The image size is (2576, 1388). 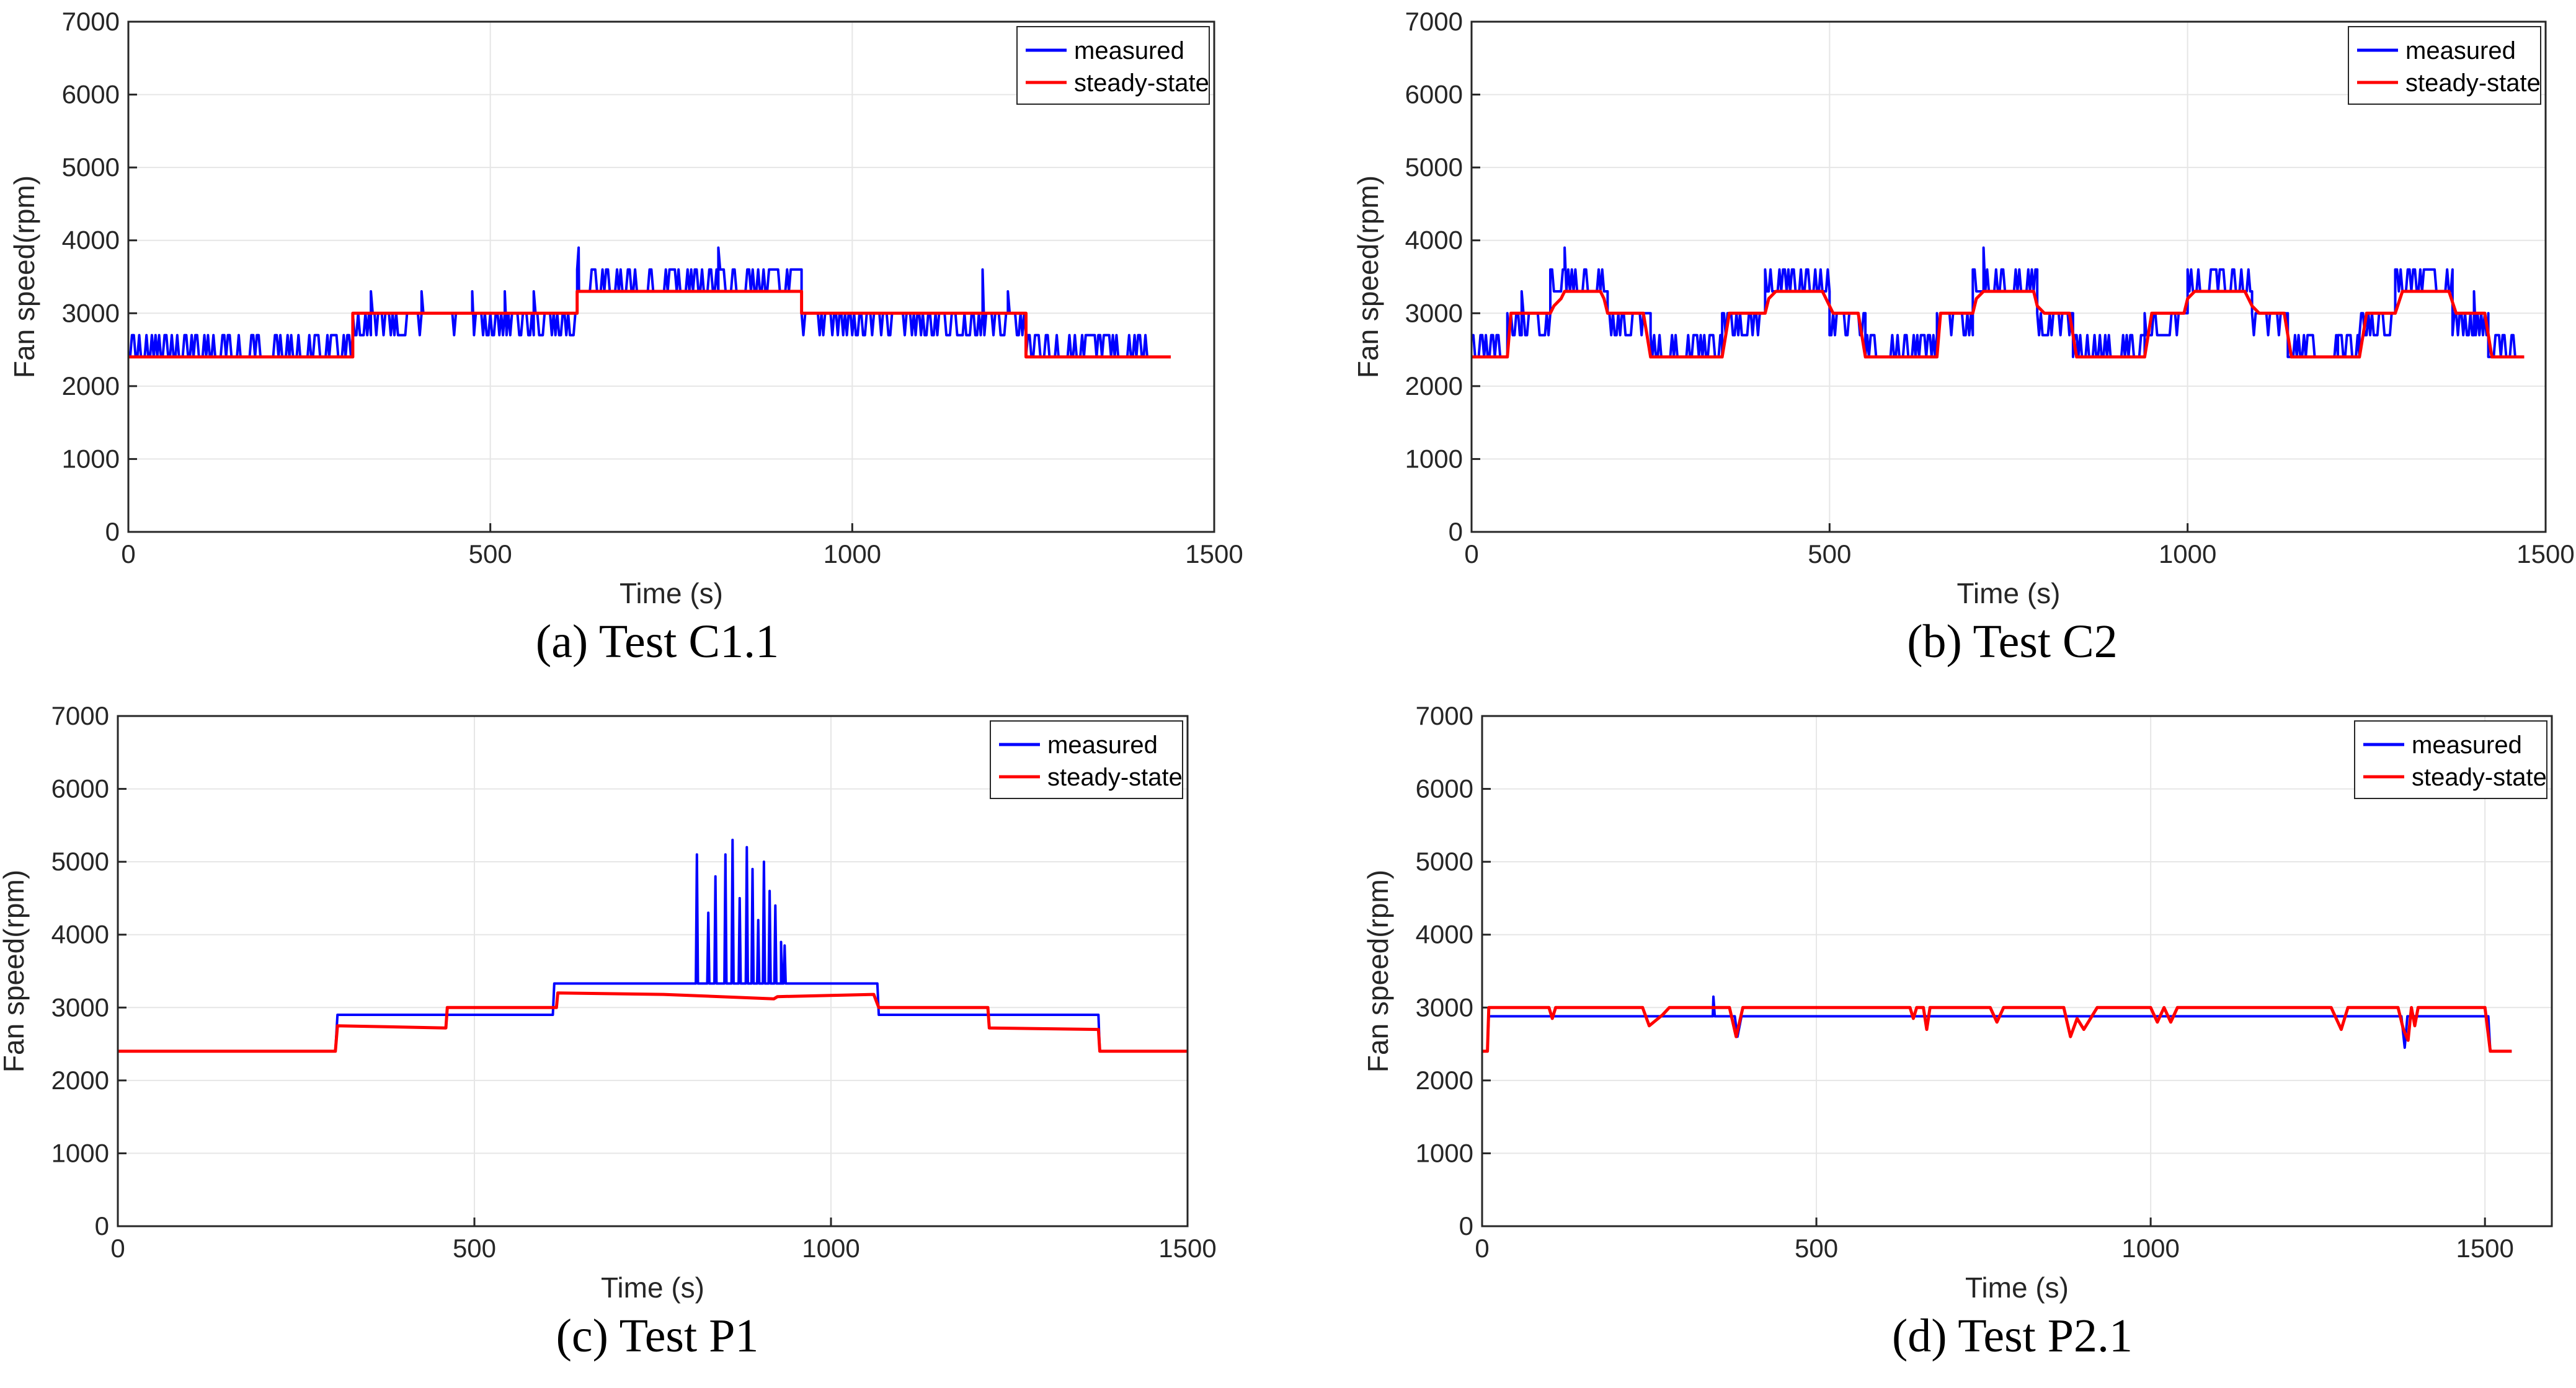 What do you see at coordinates (2012, 1336) in the screenshot?
I see `panel-caption: (d) Test P2.1` at bounding box center [2012, 1336].